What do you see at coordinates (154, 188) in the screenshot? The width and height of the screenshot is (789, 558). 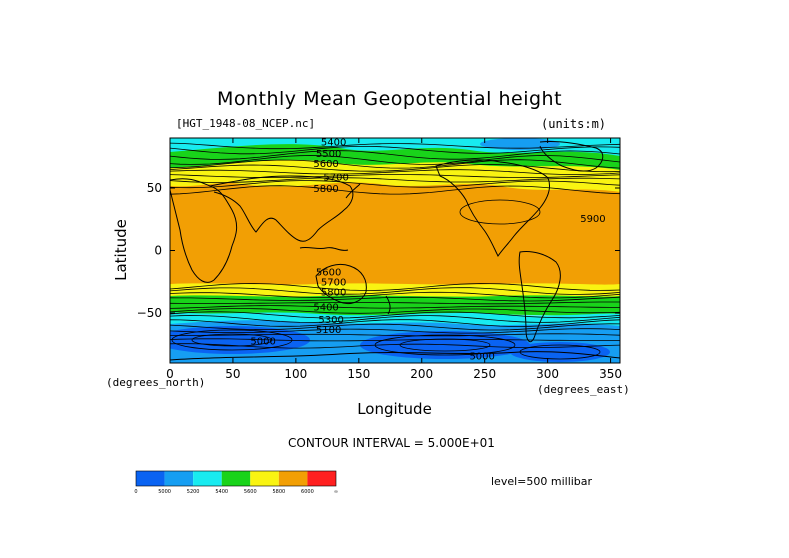 I see `y-tick-label: 50` at bounding box center [154, 188].